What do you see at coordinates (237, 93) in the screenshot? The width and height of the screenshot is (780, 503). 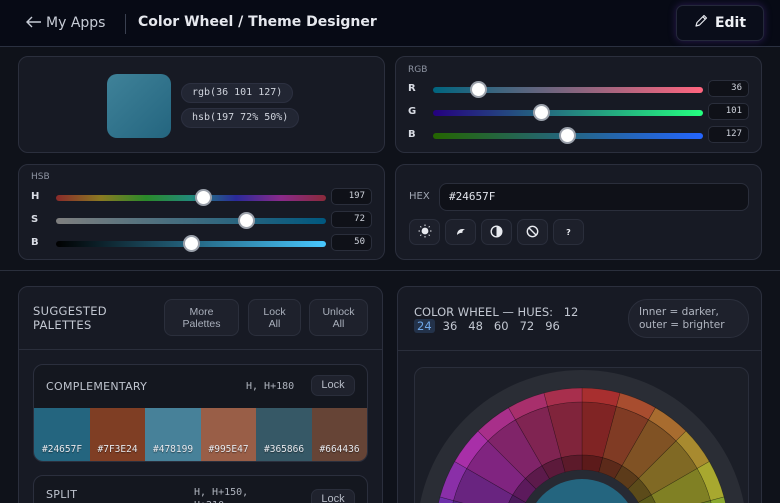 I see `rgb-value-chip: rgb(36 101 127)` at bounding box center [237, 93].